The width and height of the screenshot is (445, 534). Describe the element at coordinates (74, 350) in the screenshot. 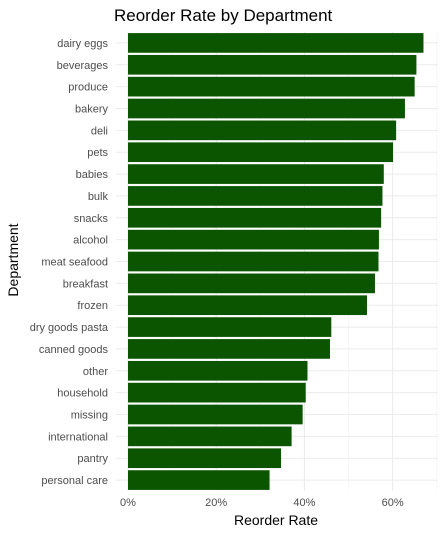

I see `y-tick-label: canned goods` at that location.